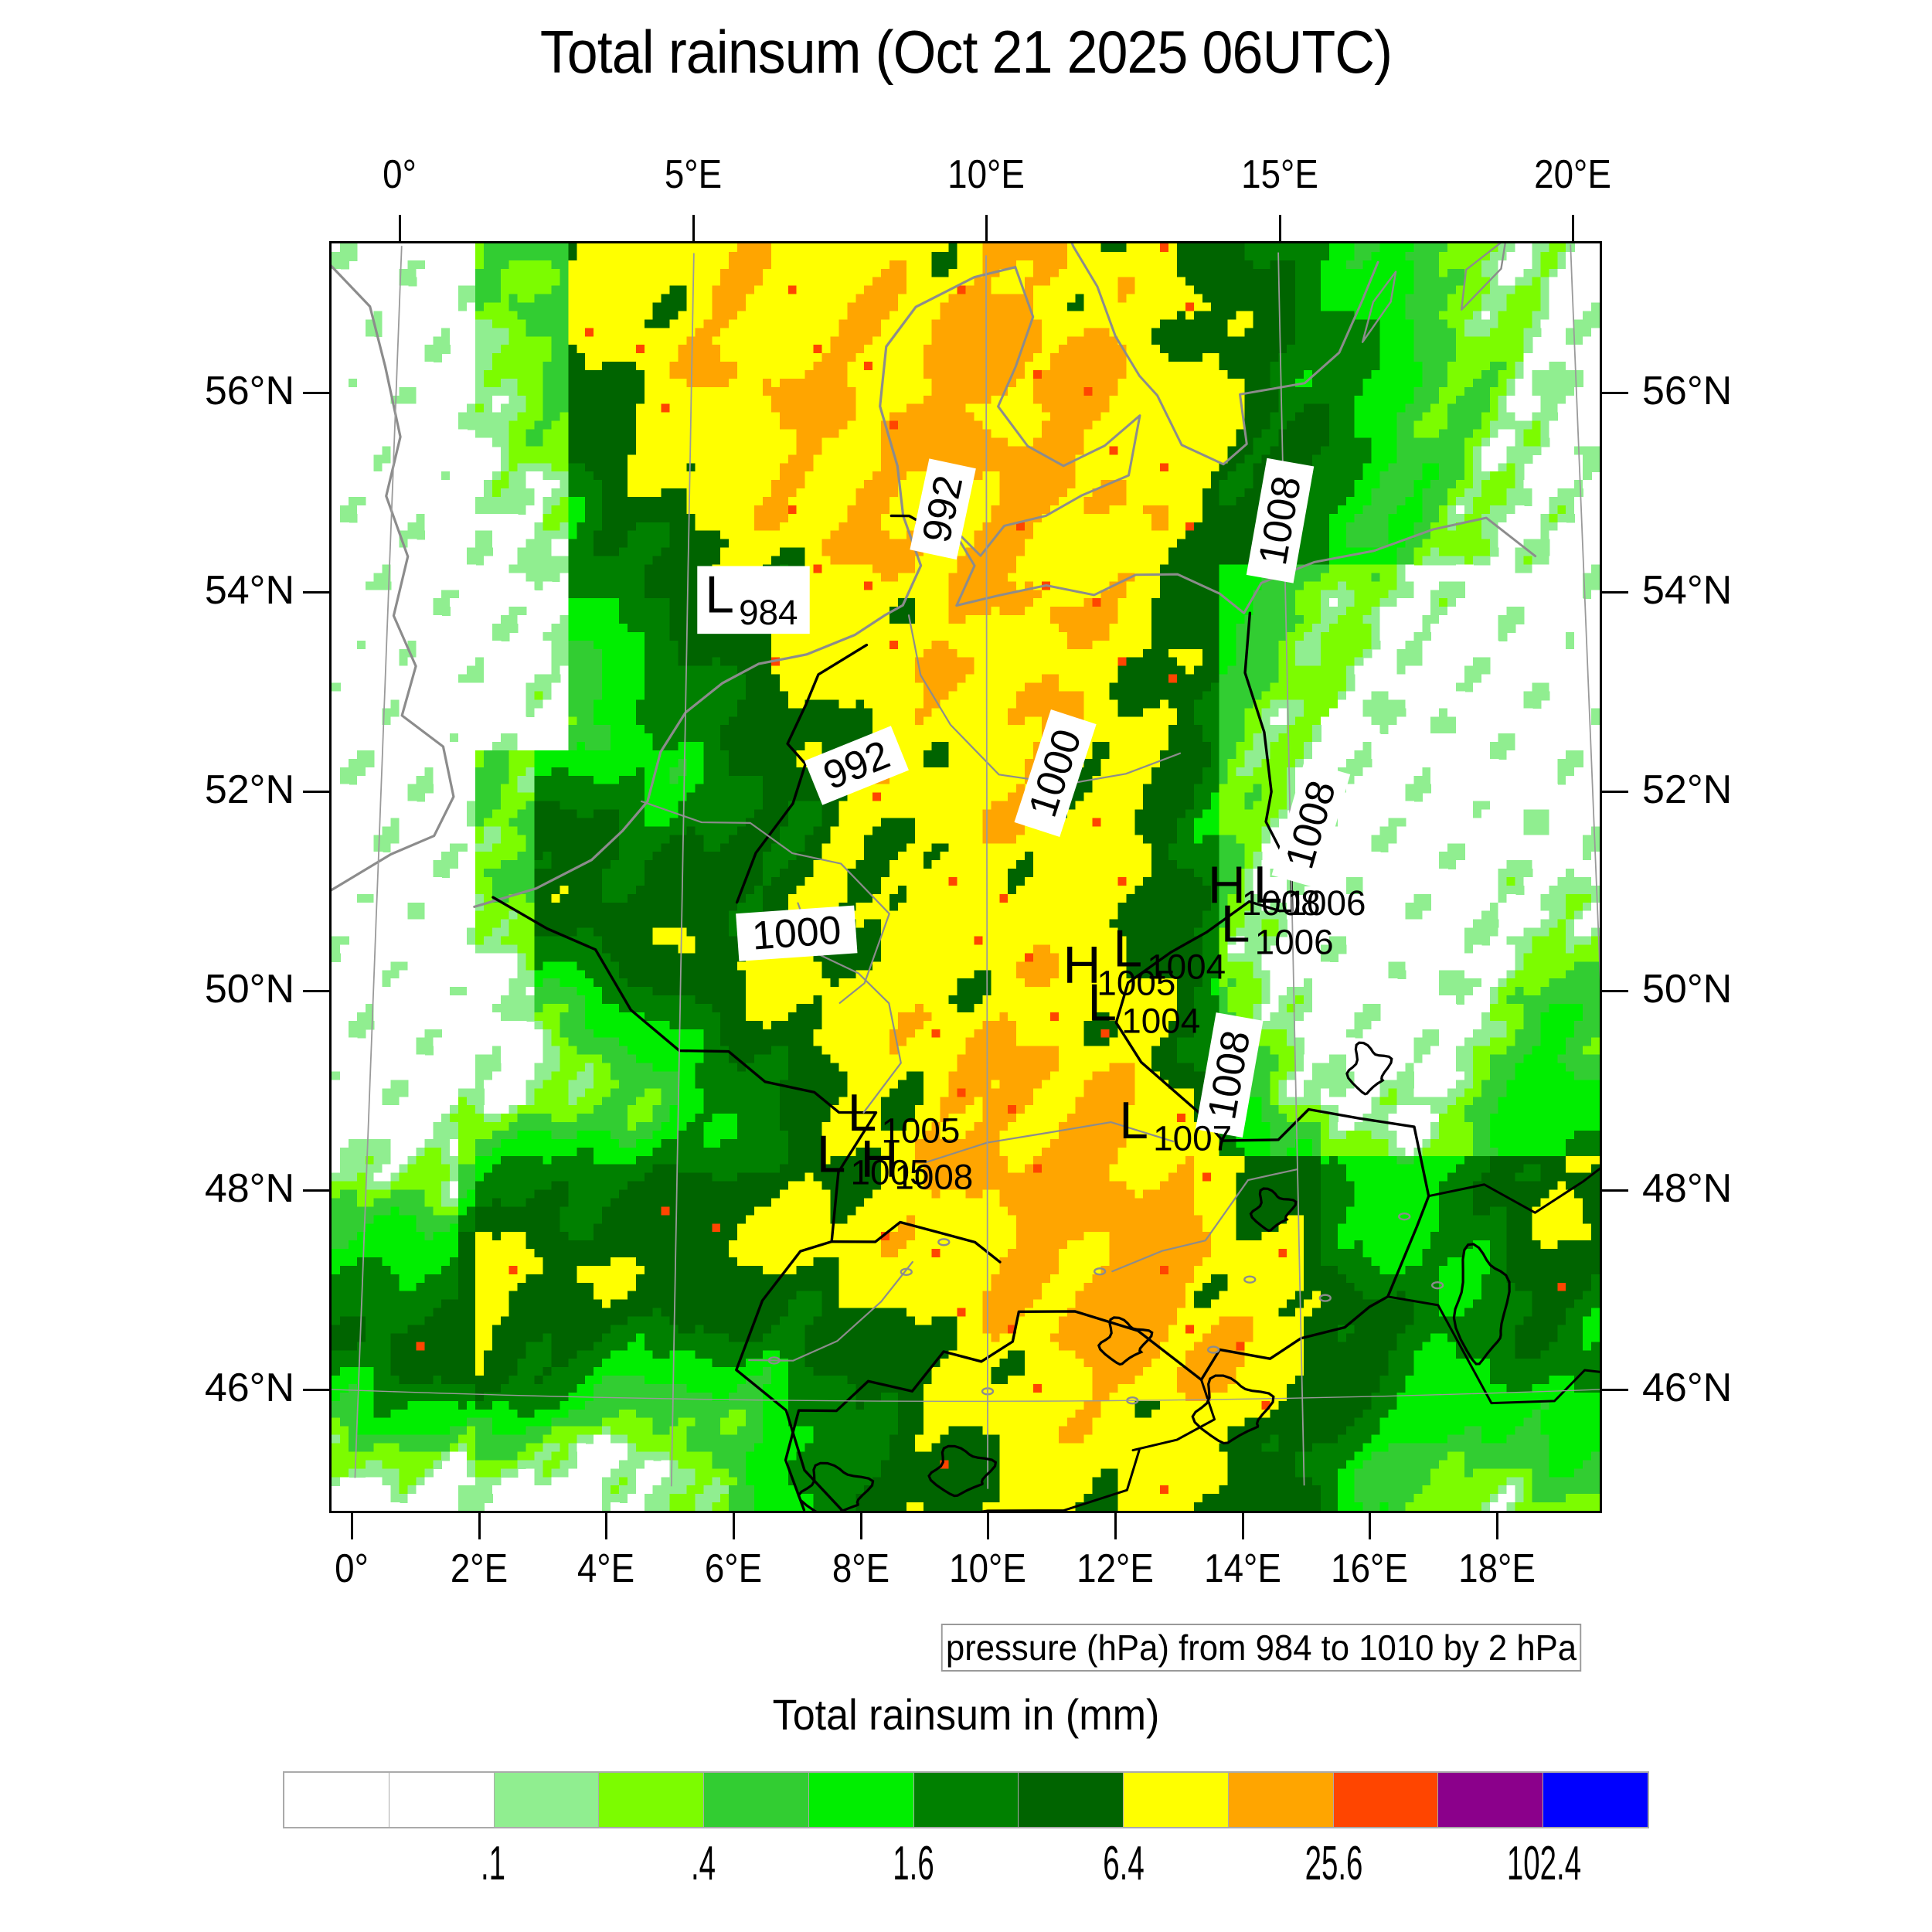 The height and width of the screenshot is (1932, 1932). I want to click on pressure-system-l-7: L 1005, so click(905, 1118).